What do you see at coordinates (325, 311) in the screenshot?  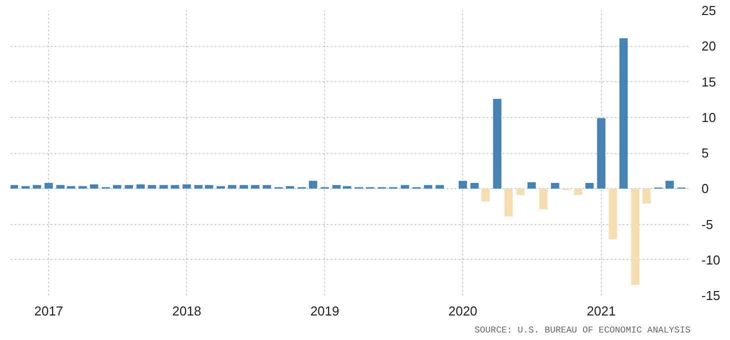 I see `x-tick-label: 2019` at bounding box center [325, 311].